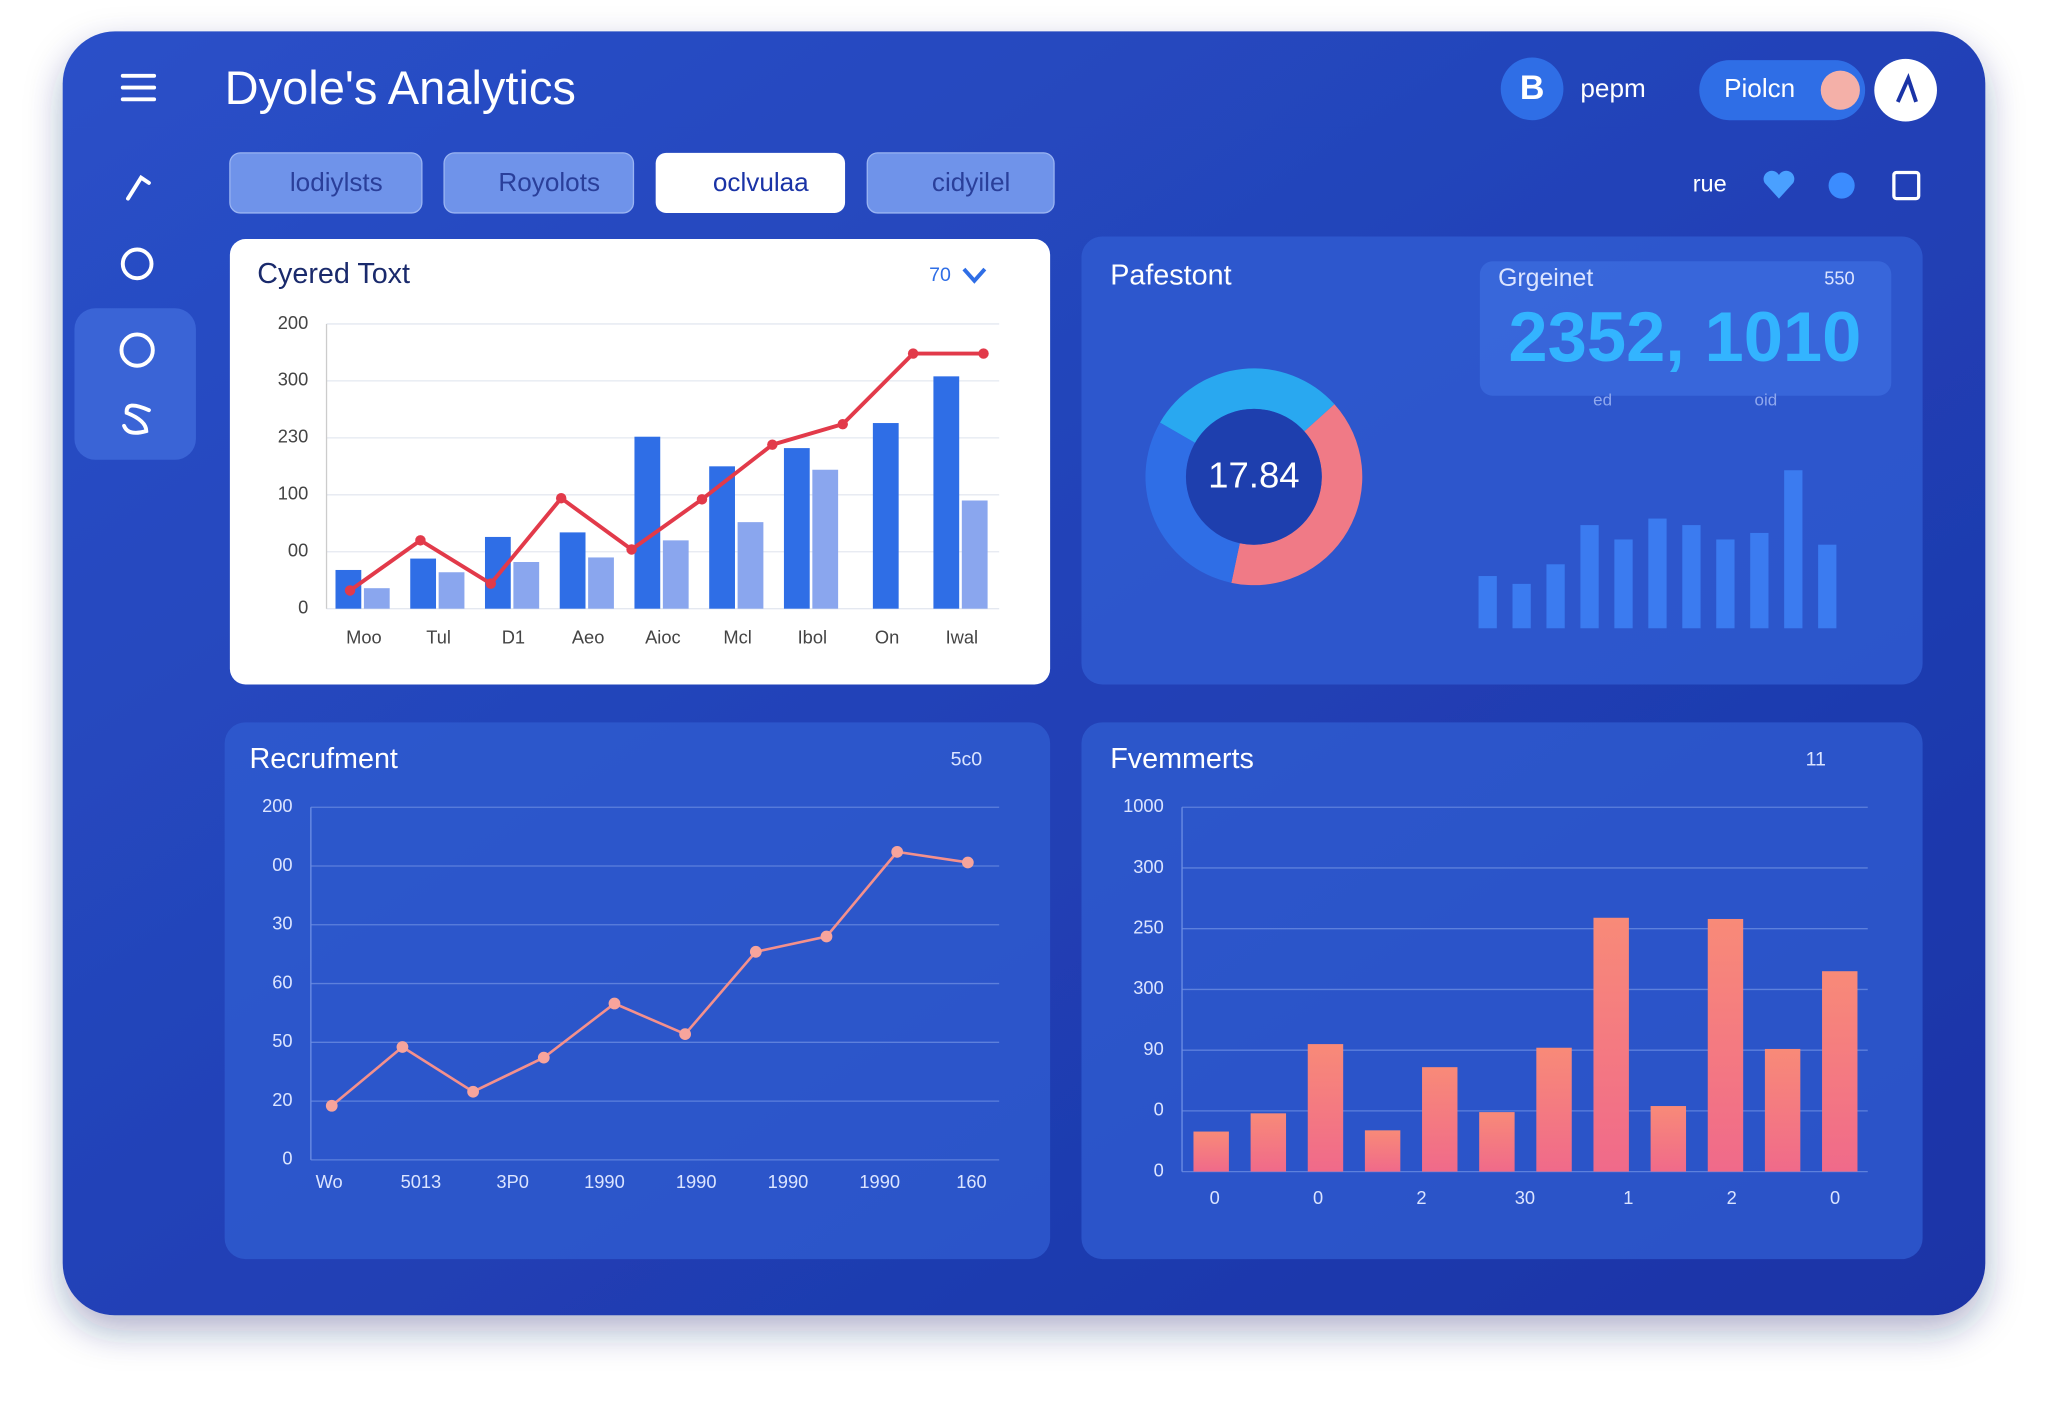  What do you see at coordinates (1779, 184) in the screenshot?
I see `favorite-icon` at bounding box center [1779, 184].